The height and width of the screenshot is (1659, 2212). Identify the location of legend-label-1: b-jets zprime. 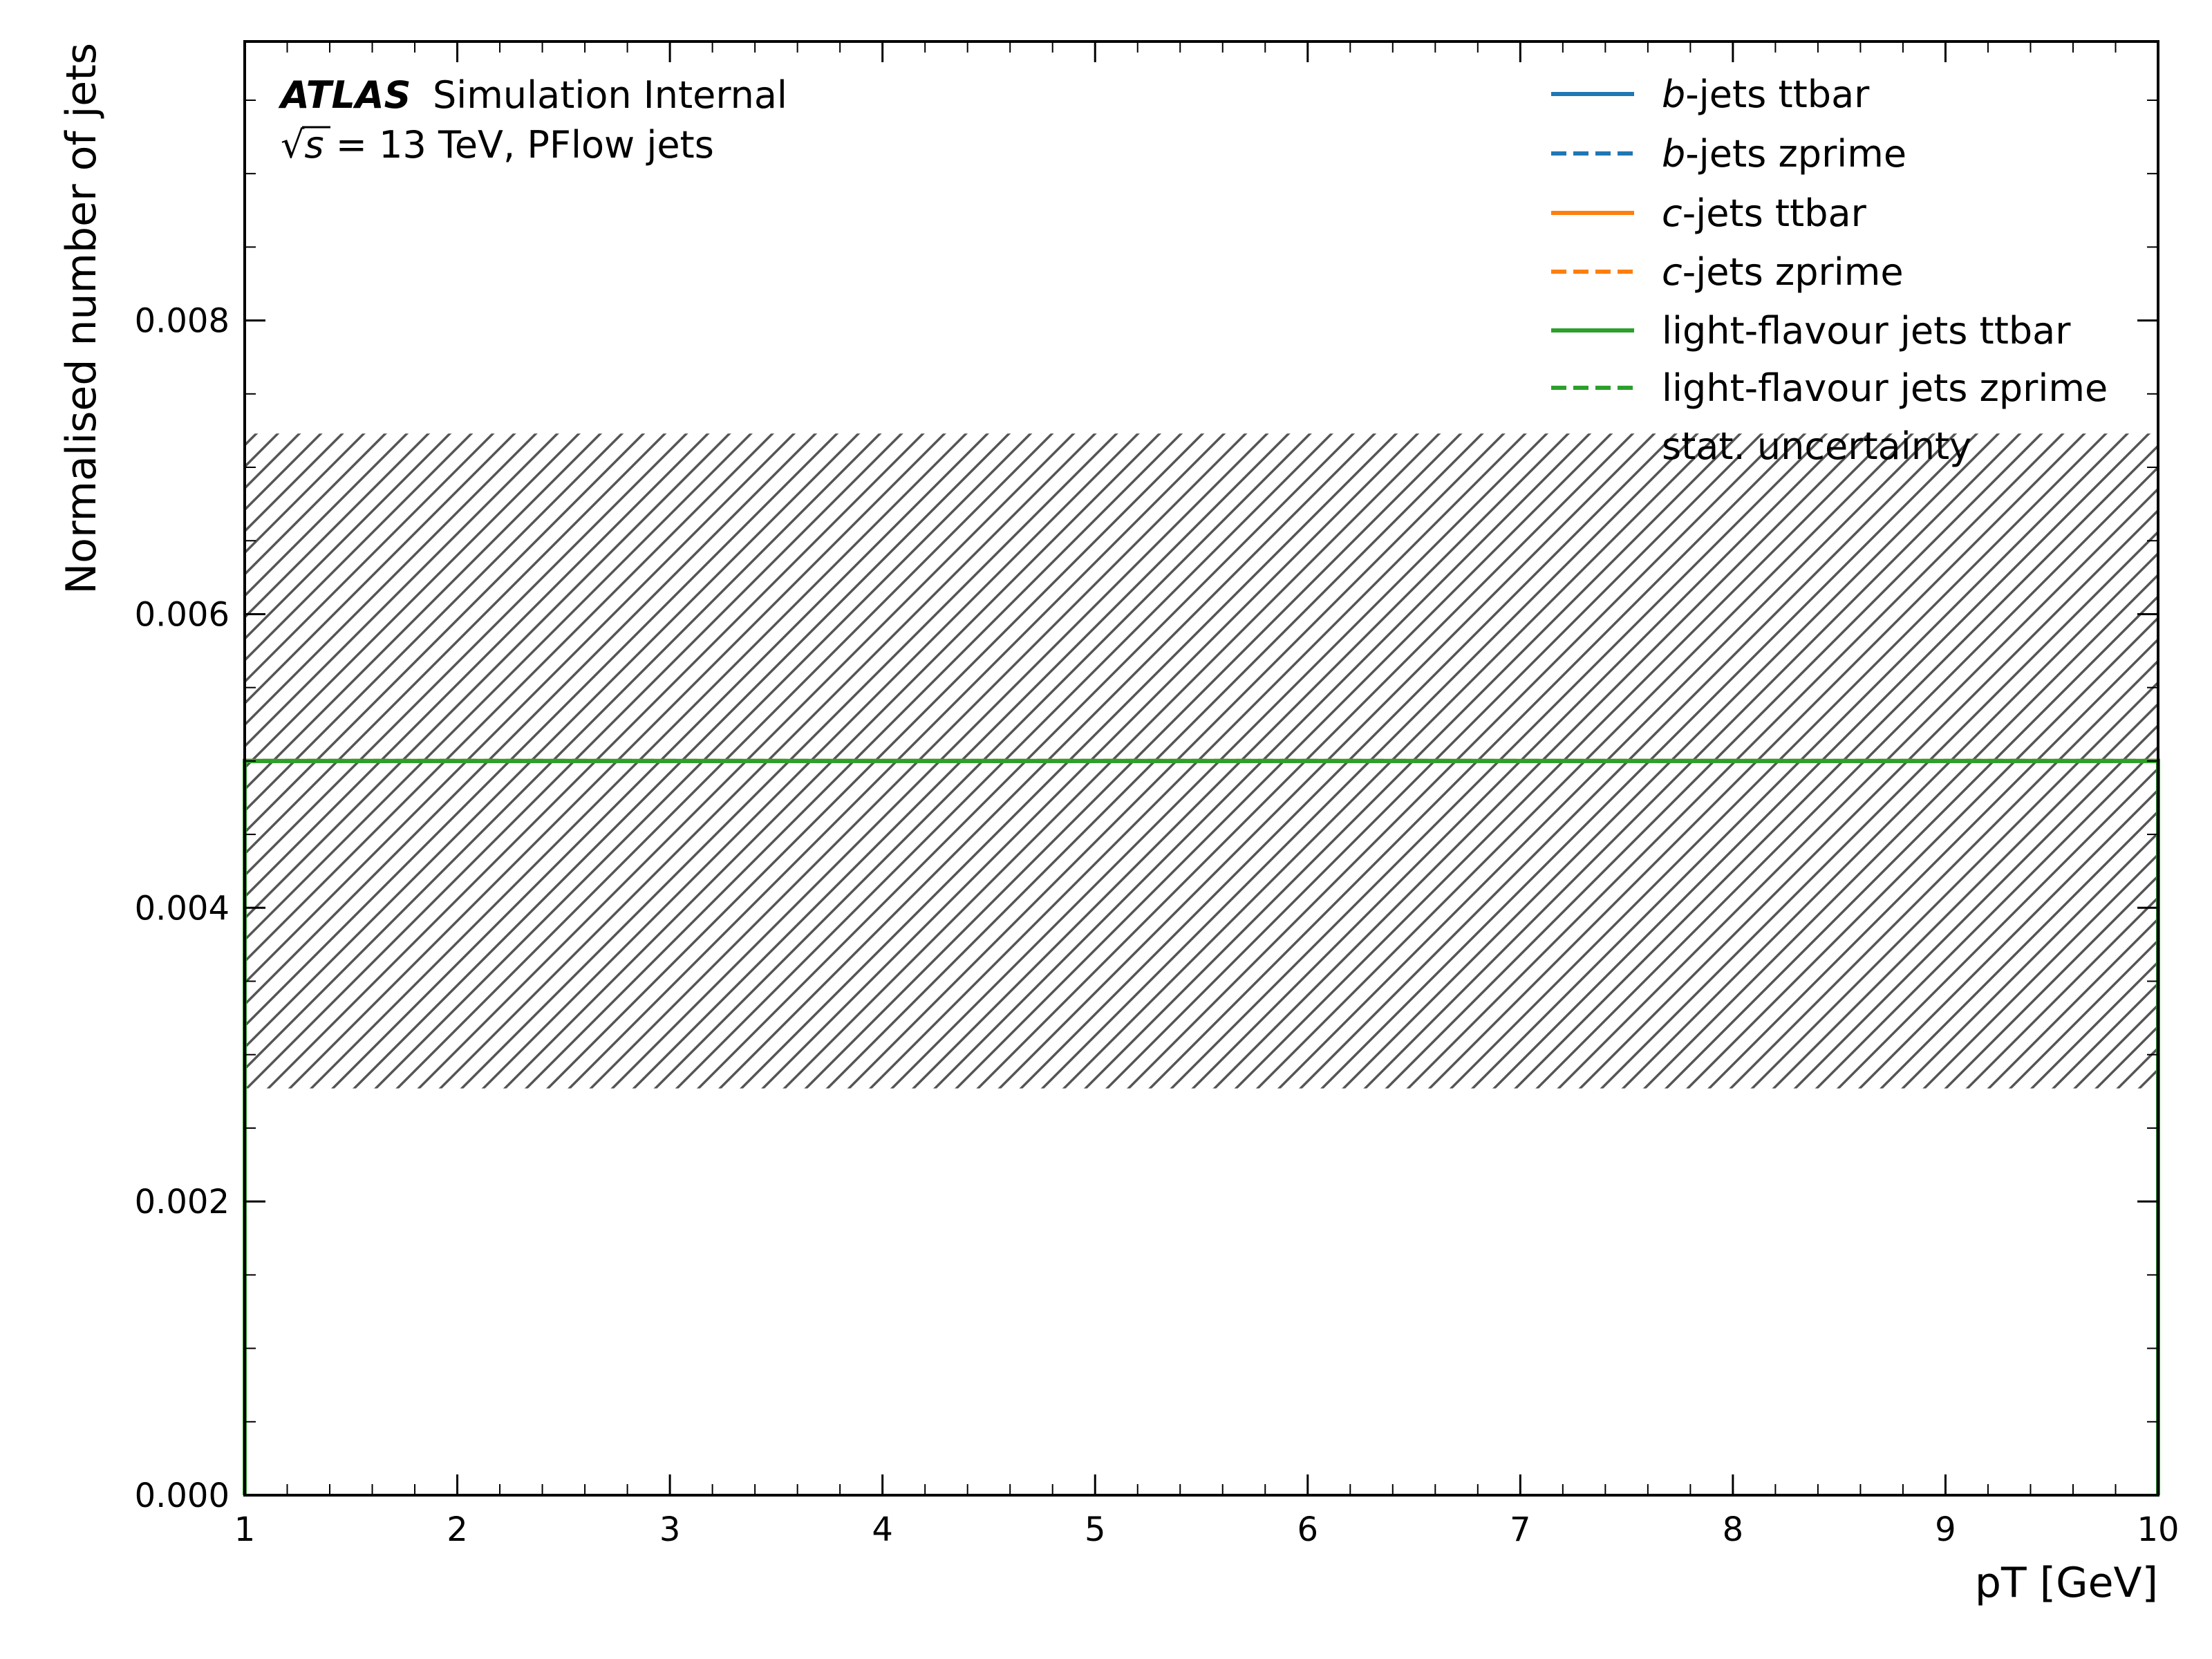
(1784, 154).